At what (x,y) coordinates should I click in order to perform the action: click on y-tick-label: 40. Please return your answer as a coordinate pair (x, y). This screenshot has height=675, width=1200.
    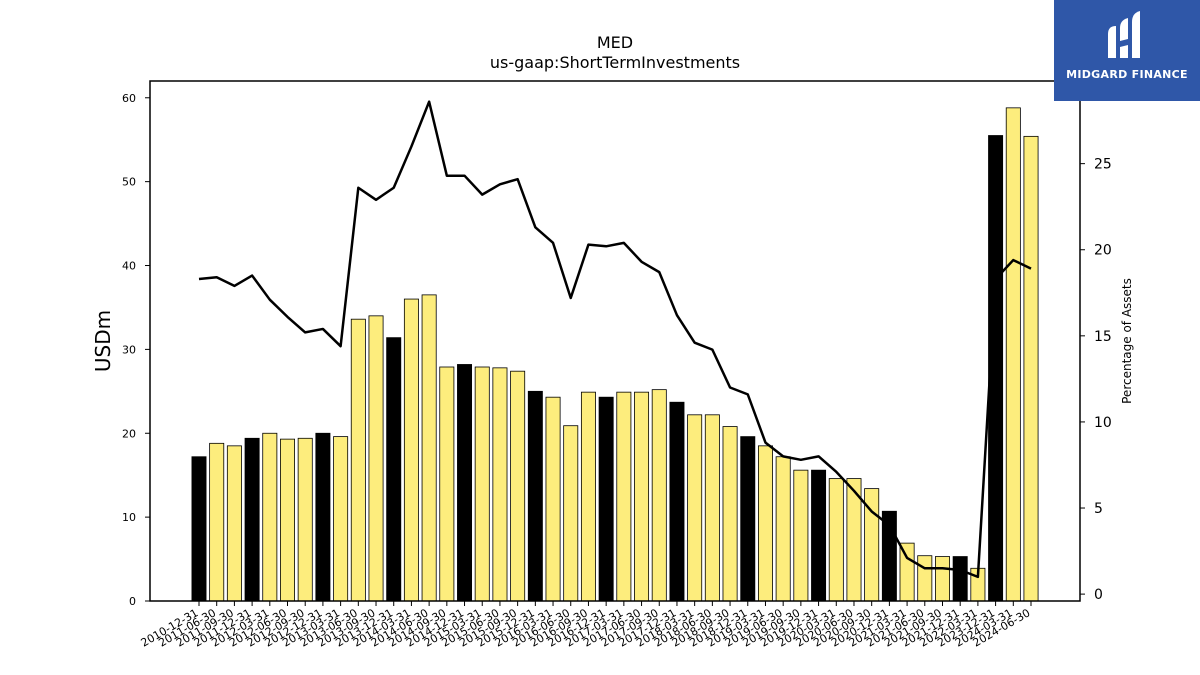
    Looking at the image, I should click on (129, 266).